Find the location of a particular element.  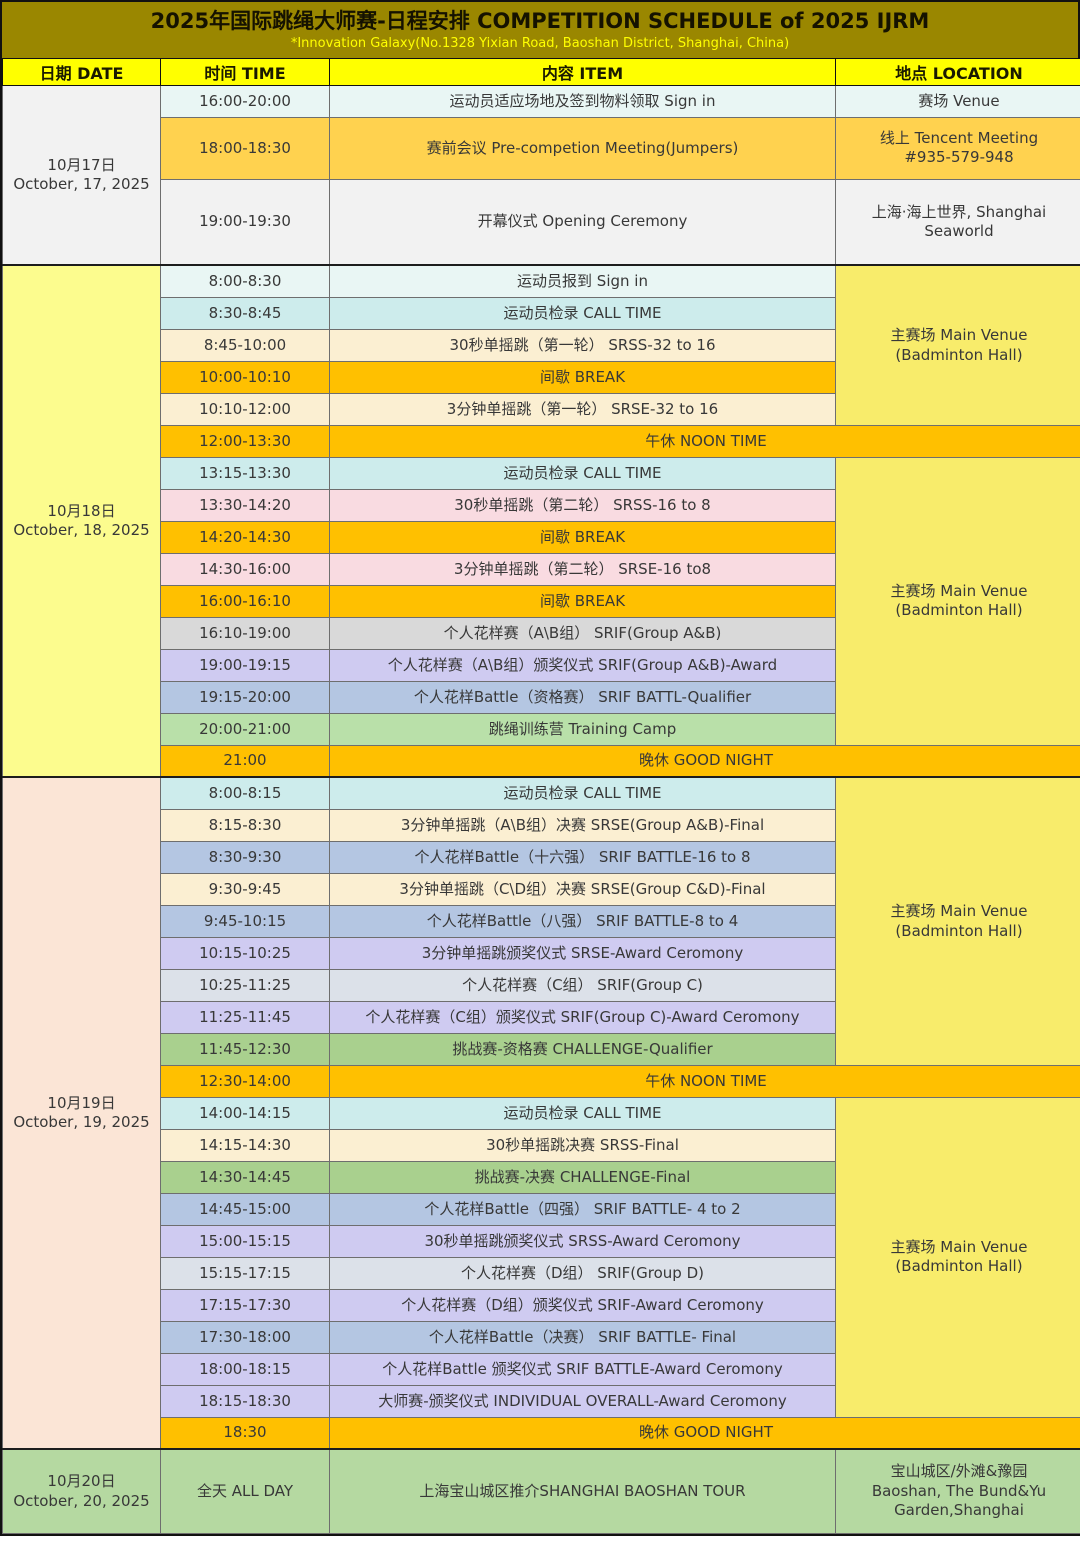

time-cell: 8:00-8:15 is located at coordinates (245, 793).